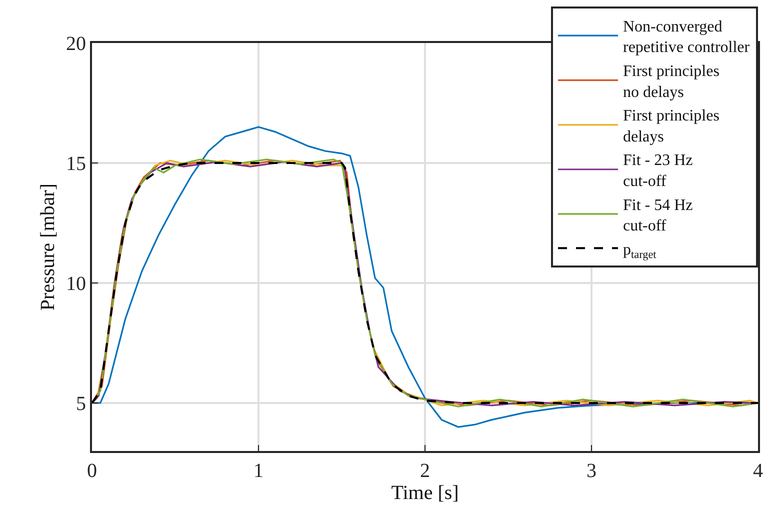 The image size is (769, 531). What do you see at coordinates (425, 471) in the screenshot?
I see `x-tick-label: 2` at bounding box center [425, 471].